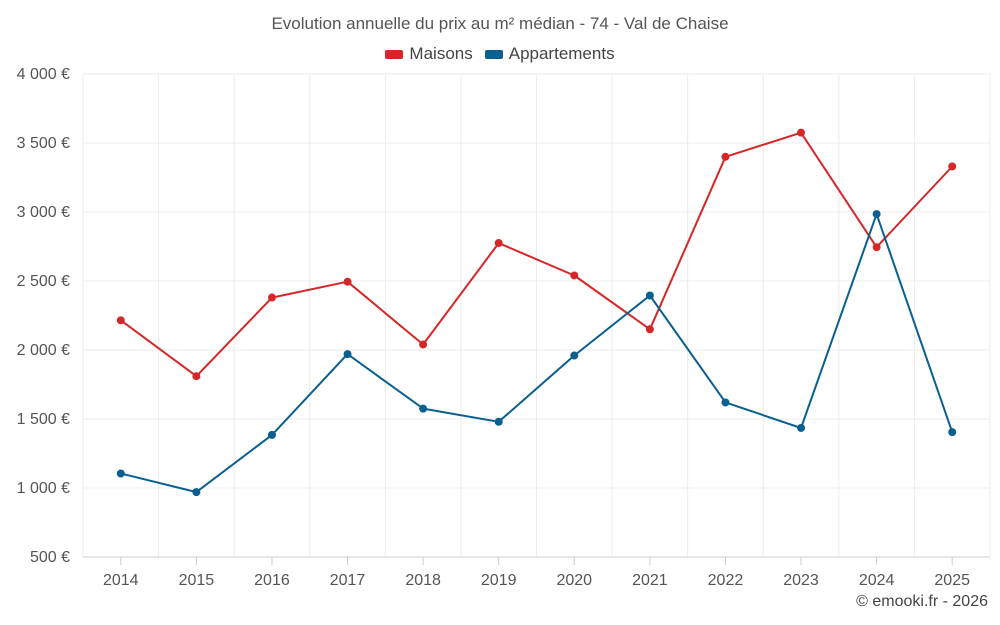 The image size is (1000, 625). Describe the element at coordinates (197, 580) in the screenshot. I see `x-tick-label: 2015` at that location.